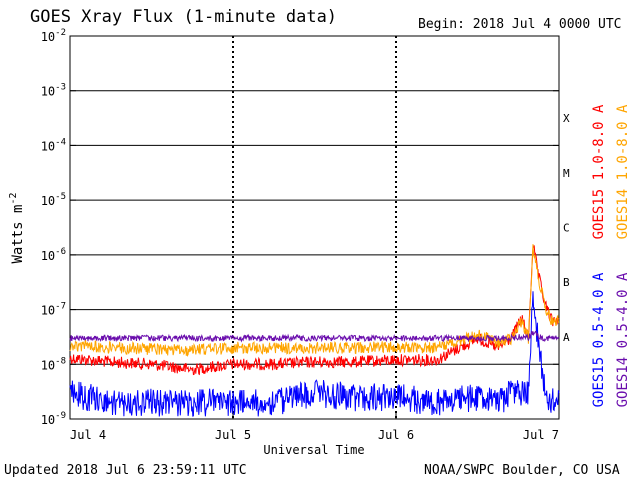 The image size is (640, 480). What do you see at coordinates (599, 171) in the screenshot?
I see `legend-entry: GOES15 1.0-8.0 A` at bounding box center [599, 171].